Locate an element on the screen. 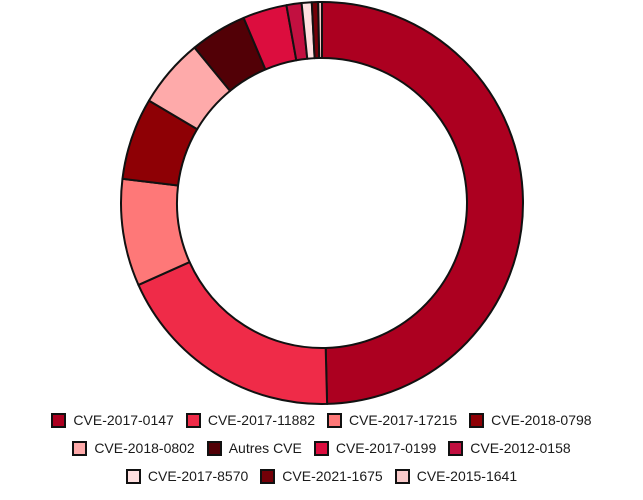  legend-label: CVE-2018-0802 is located at coordinates (144, 448).